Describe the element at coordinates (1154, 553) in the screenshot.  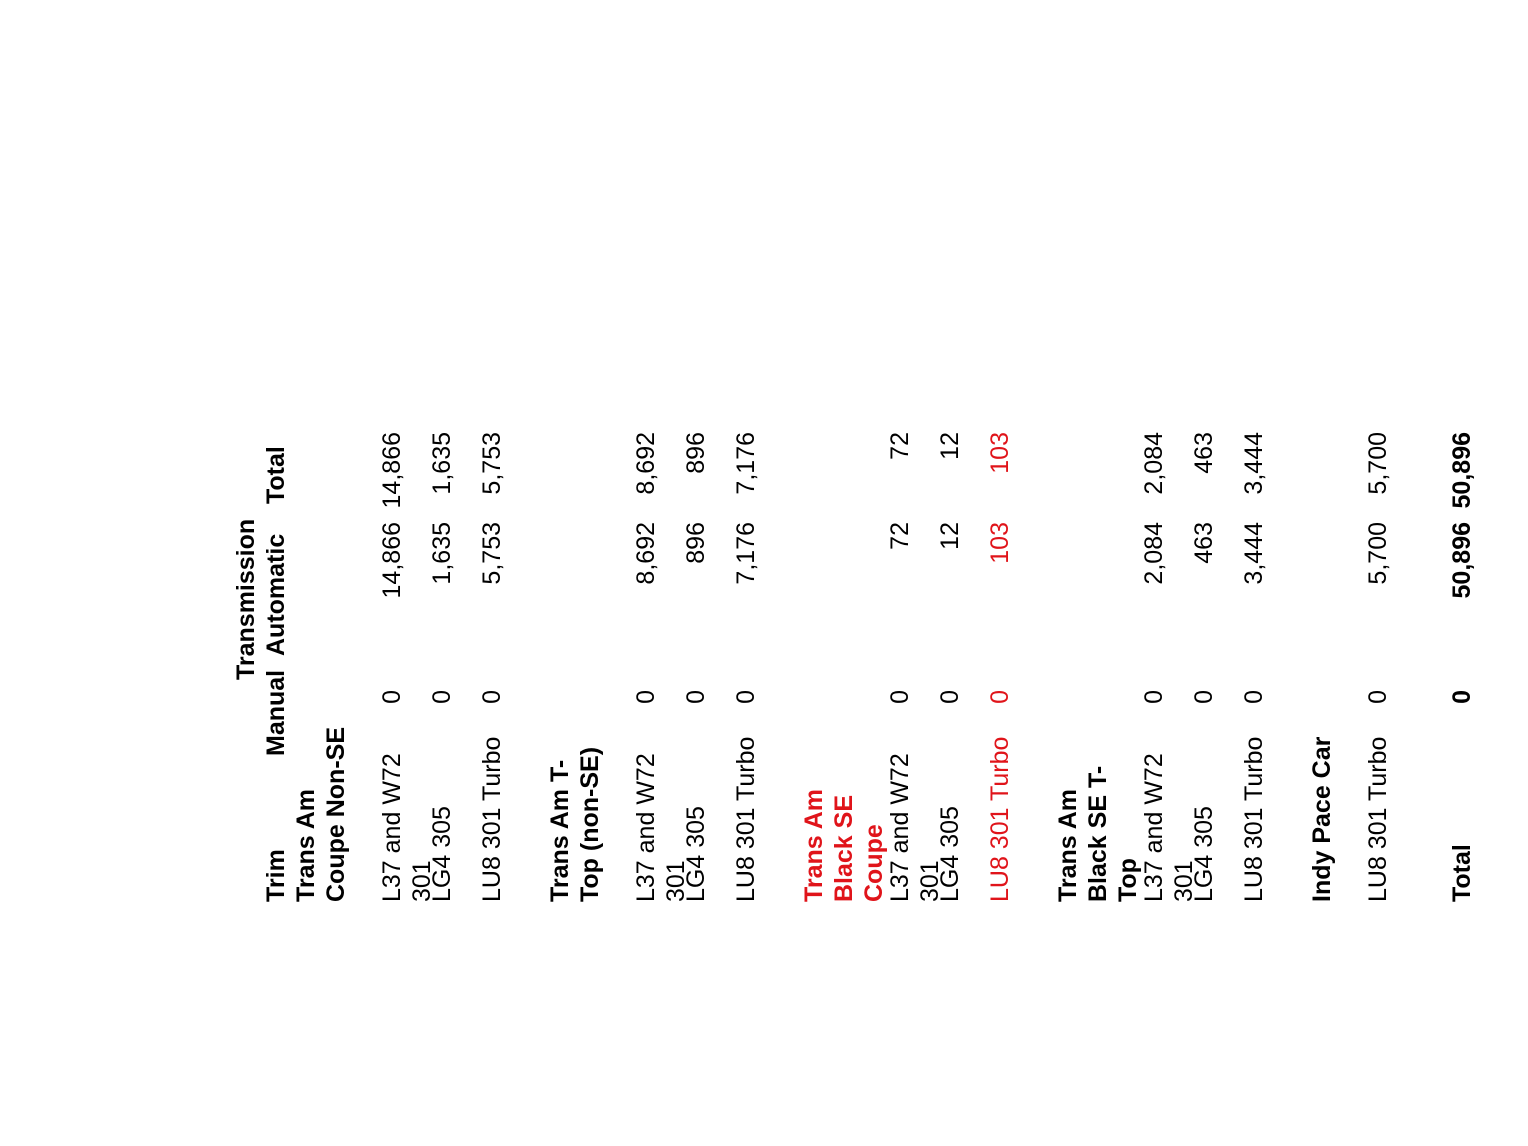
I see `automatic-cell: 2,084` at that location.